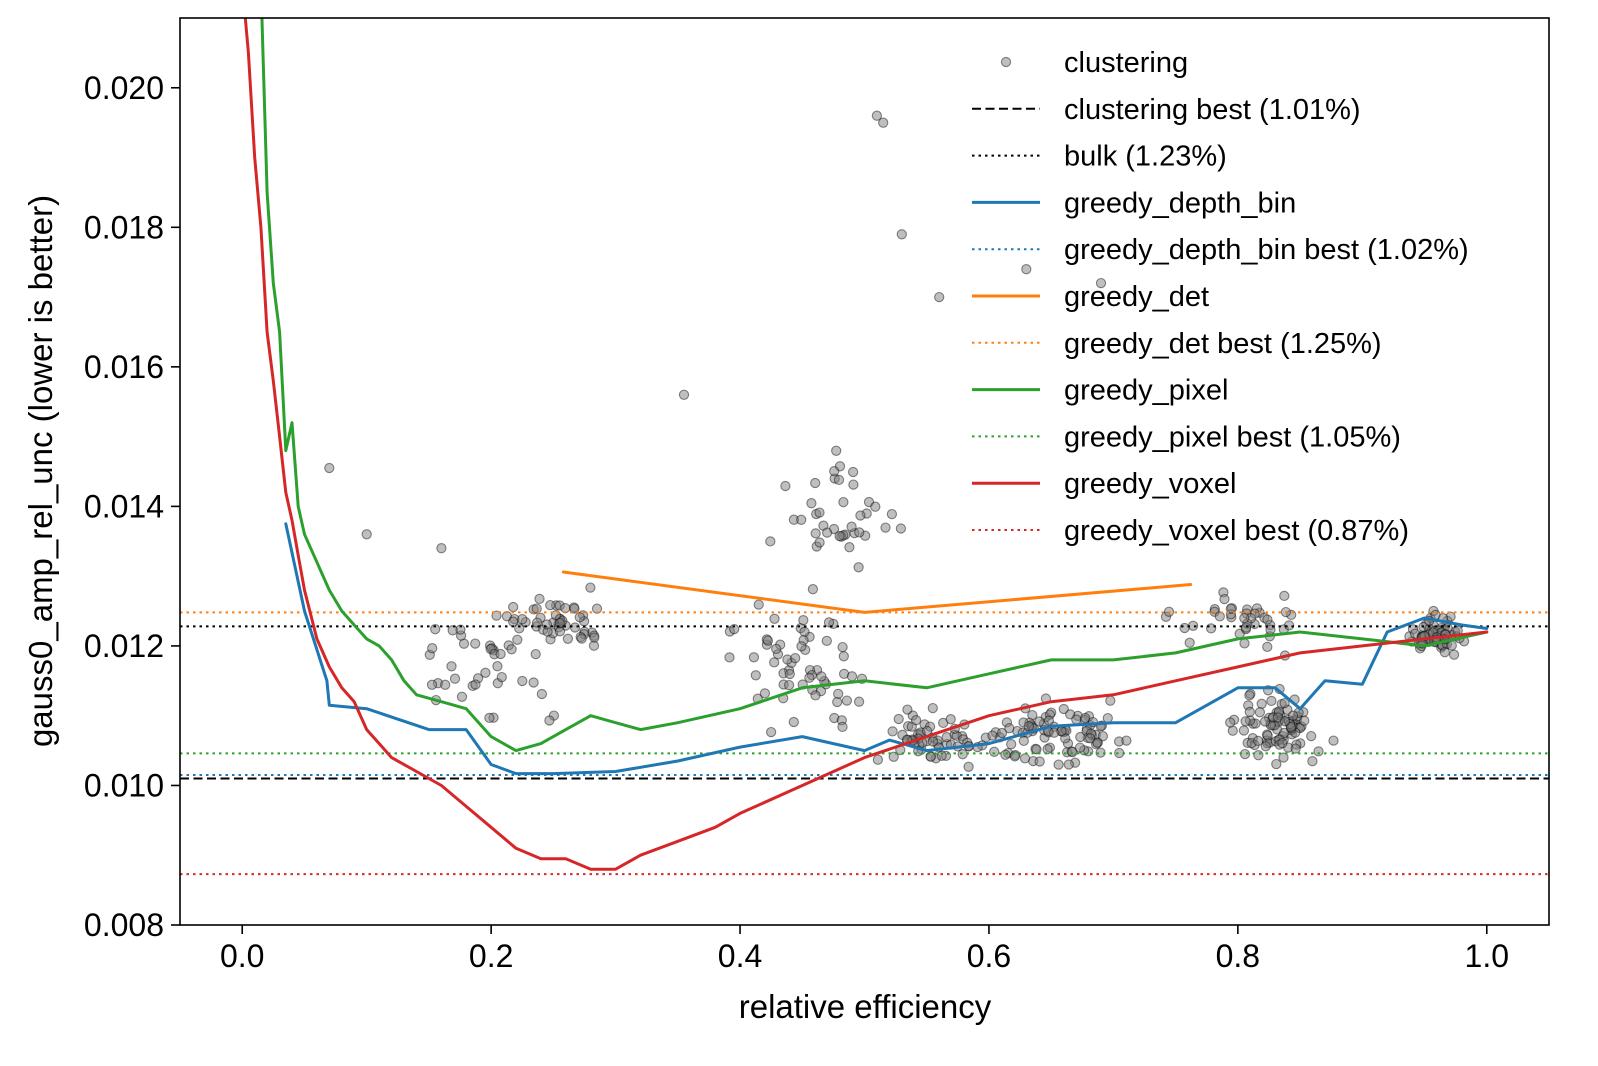  What do you see at coordinates (1146, 391) in the screenshot?
I see `legend-label-greedy-pixel: greedy_pixel` at bounding box center [1146, 391].